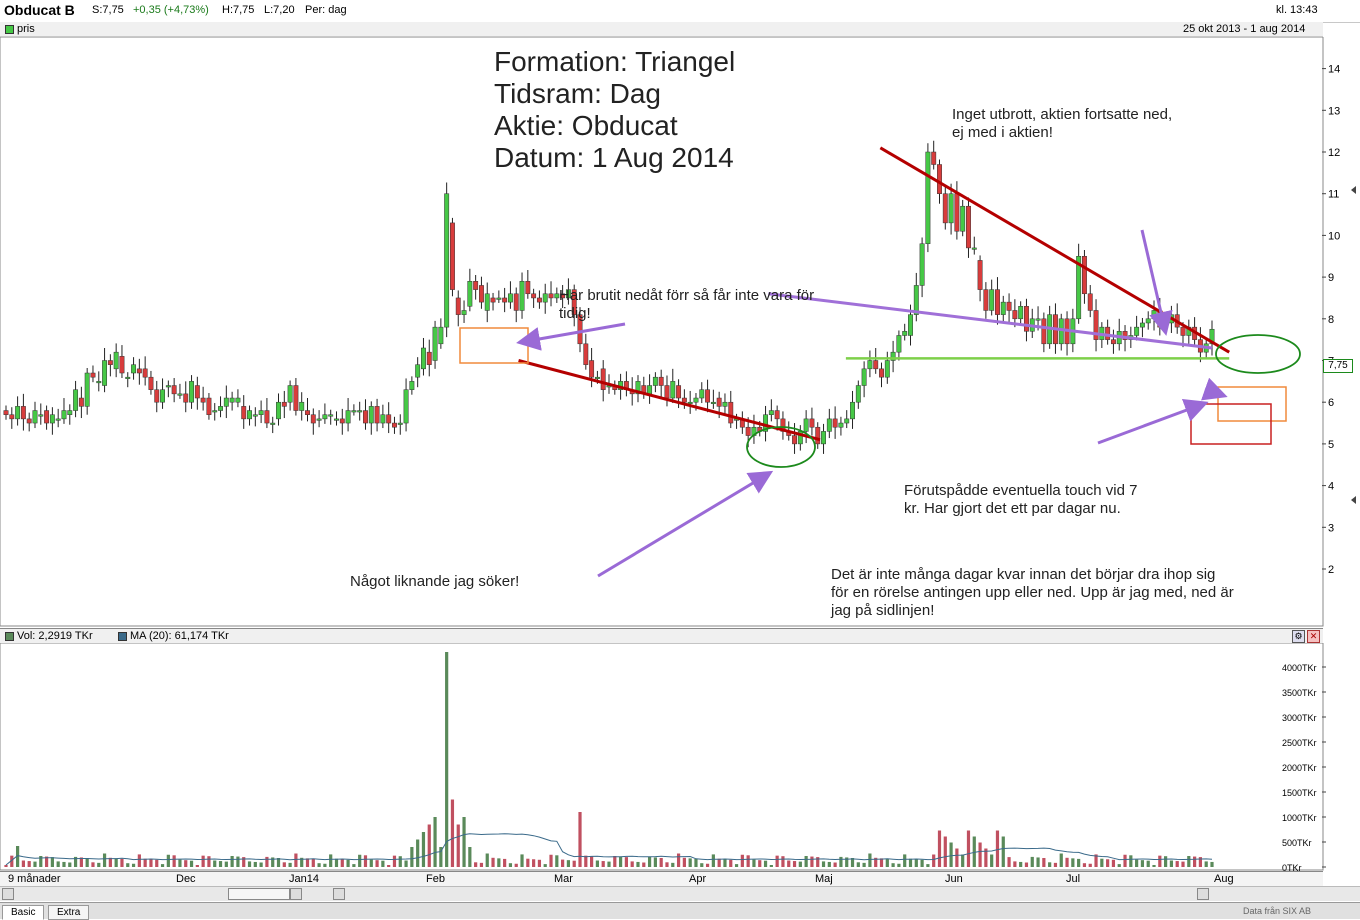 The image size is (1360, 920). What do you see at coordinates (1203, 894) in the screenshot?
I see `zoom-right-button` at bounding box center [1203, 894].